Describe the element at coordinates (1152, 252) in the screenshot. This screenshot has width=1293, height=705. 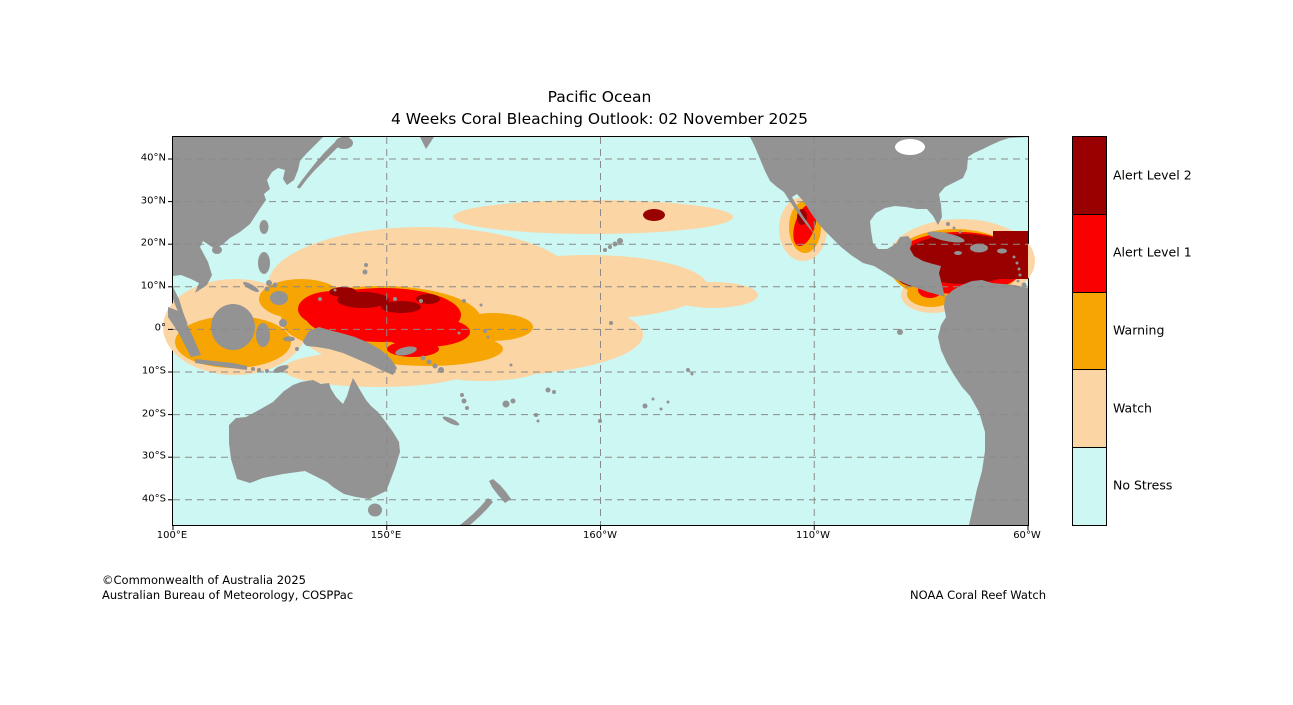
I see `legend-label-alert-level-1: Alert Level 1` at that location.